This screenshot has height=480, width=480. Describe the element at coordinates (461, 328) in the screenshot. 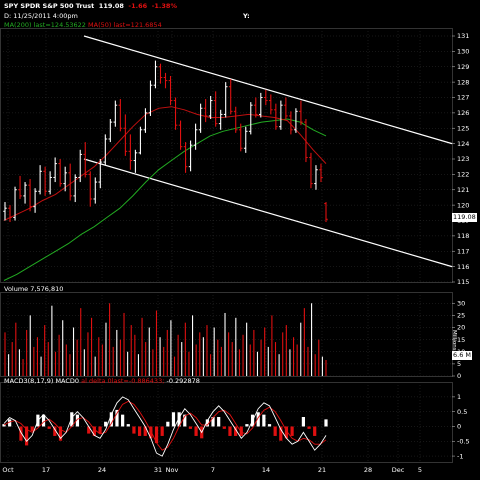

I see `volume-tick-label: 20` at that location.